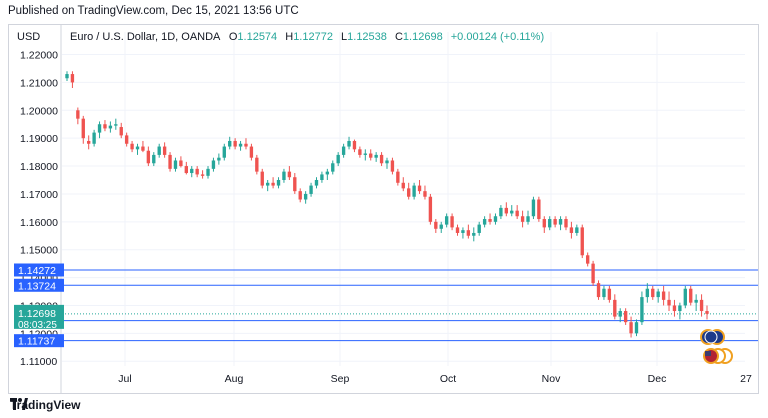 This screenshot has width=768, height=418. Describe the element at coordinates (712, 337) in the screenshot. I see `eu-flag-icon` at that location.